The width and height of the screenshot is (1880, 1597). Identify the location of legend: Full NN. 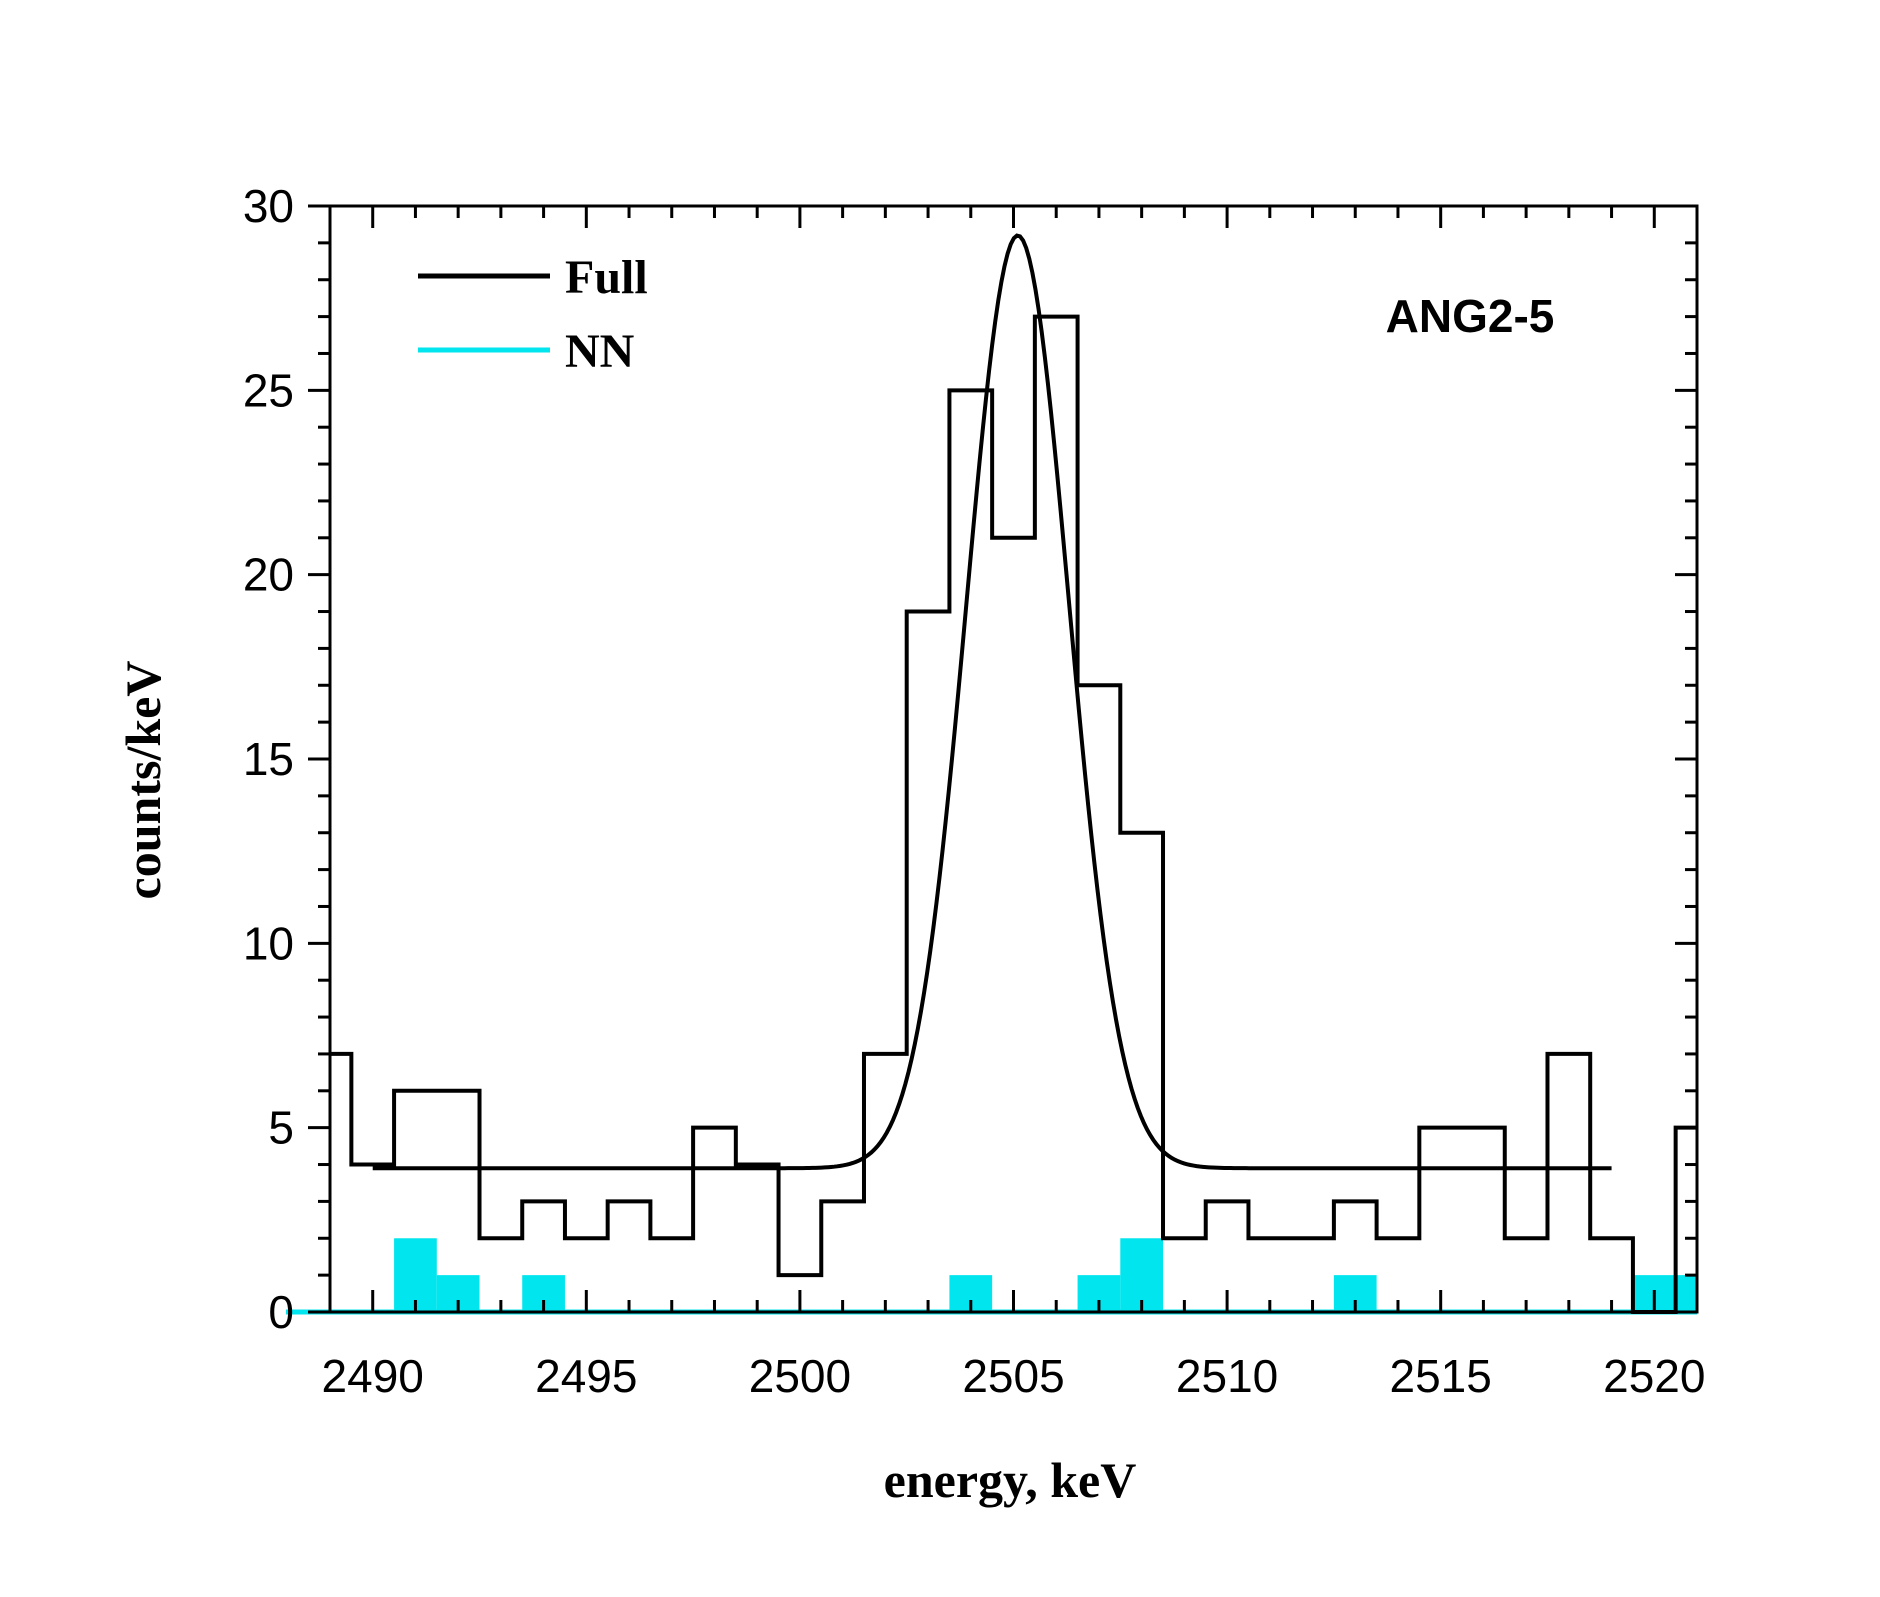
(533, 314).